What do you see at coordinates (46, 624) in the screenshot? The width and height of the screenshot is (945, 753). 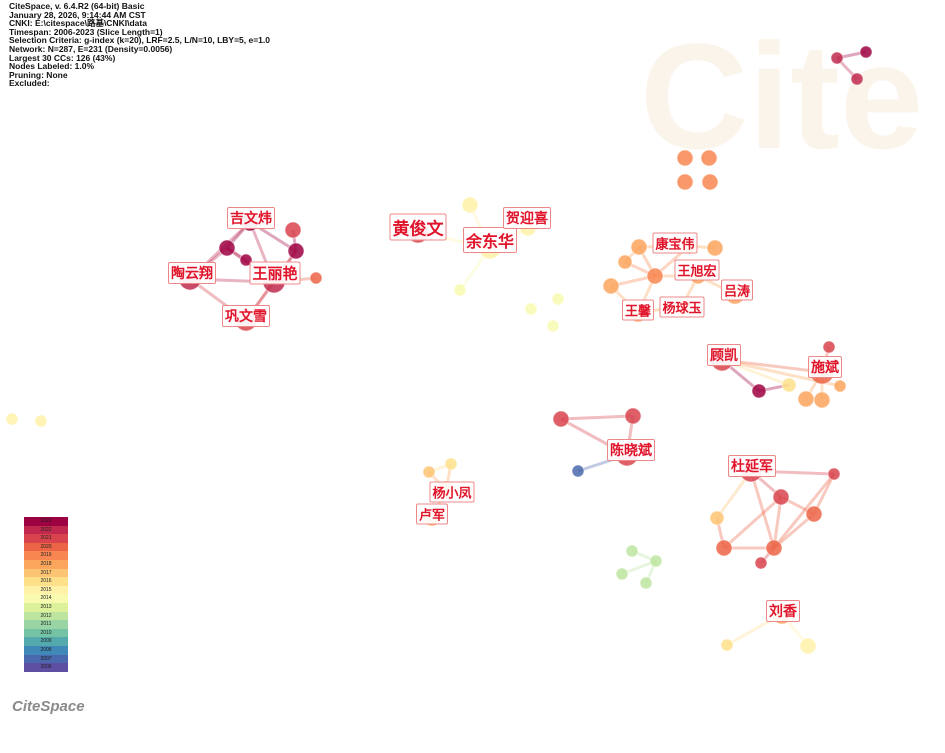 I see `legend-year: 2011` at bounding box center [46, 624].